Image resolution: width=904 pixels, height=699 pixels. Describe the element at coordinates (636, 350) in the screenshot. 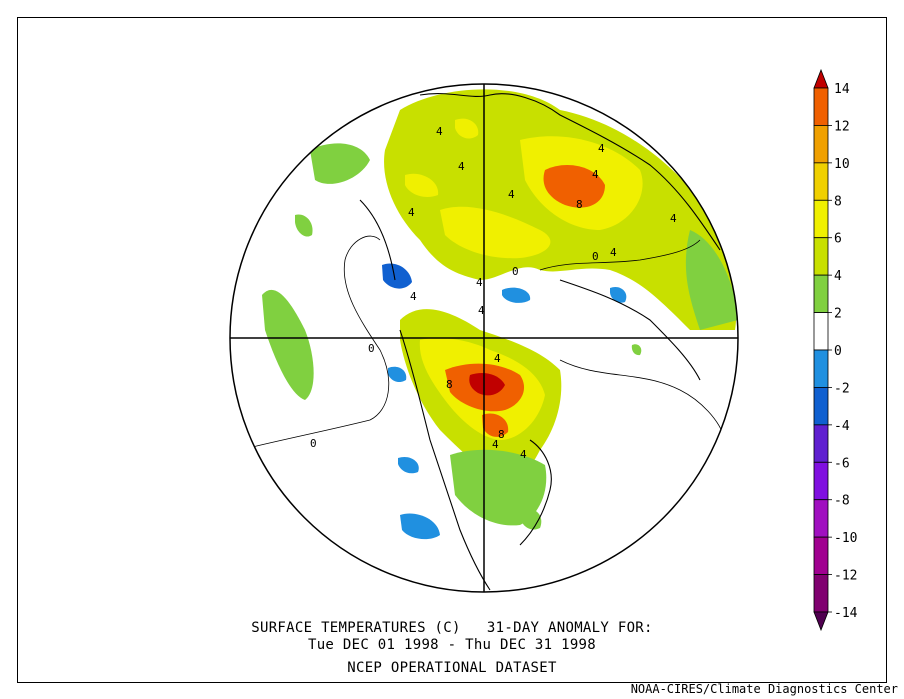

I see `anomaly-region-small-green` at that location.